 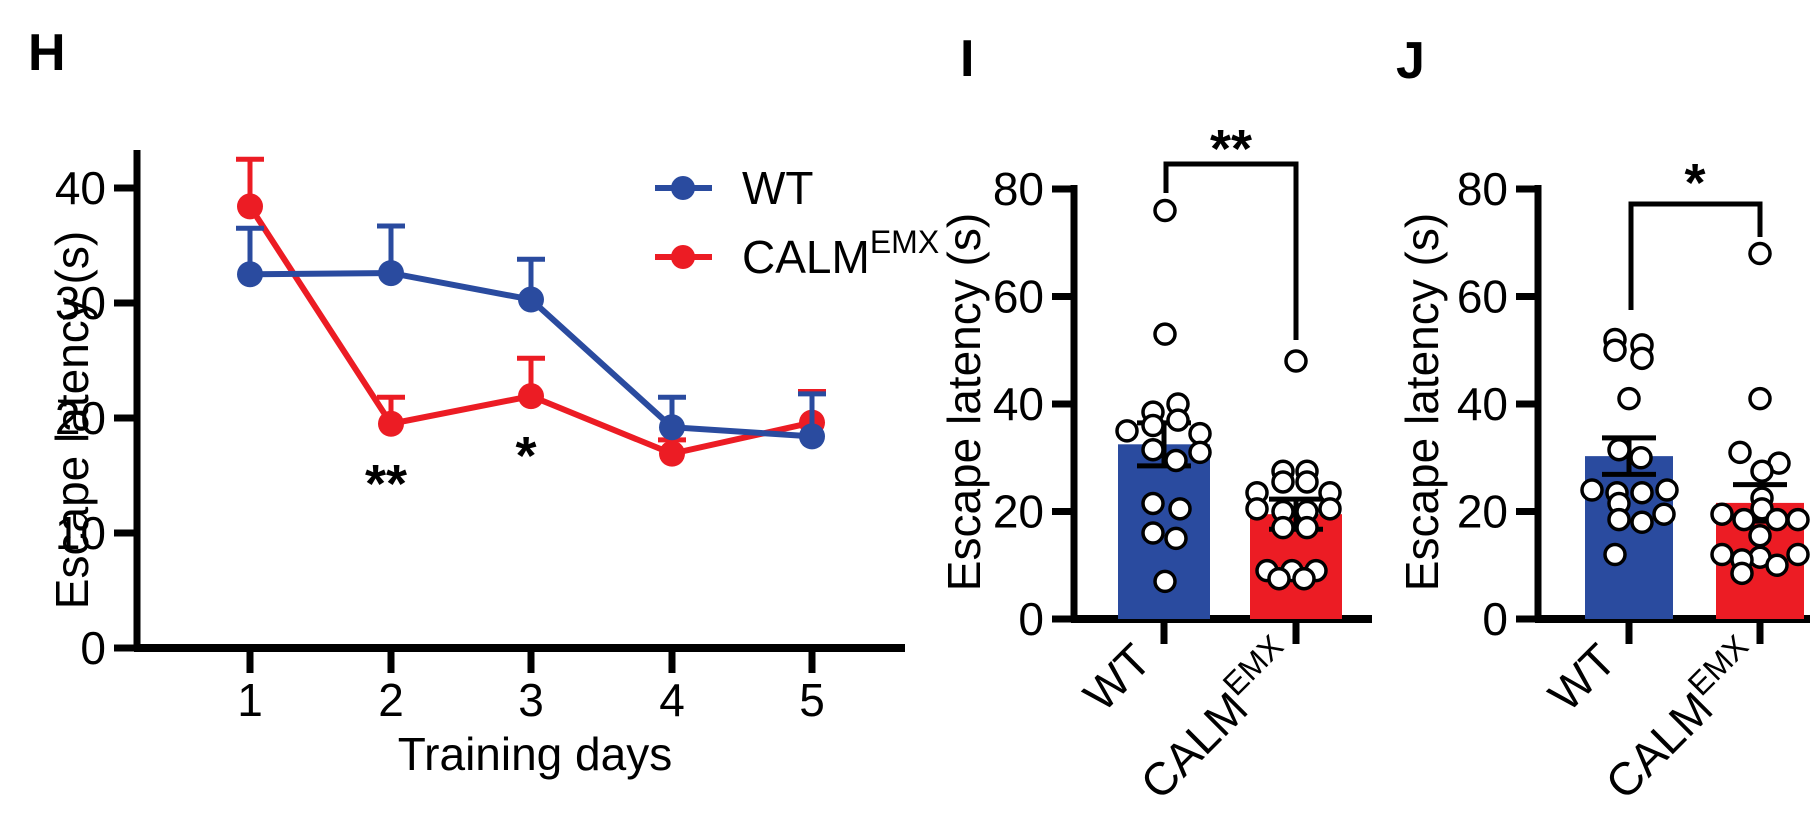 I want to click on series-line, so click(x=530, y=330).